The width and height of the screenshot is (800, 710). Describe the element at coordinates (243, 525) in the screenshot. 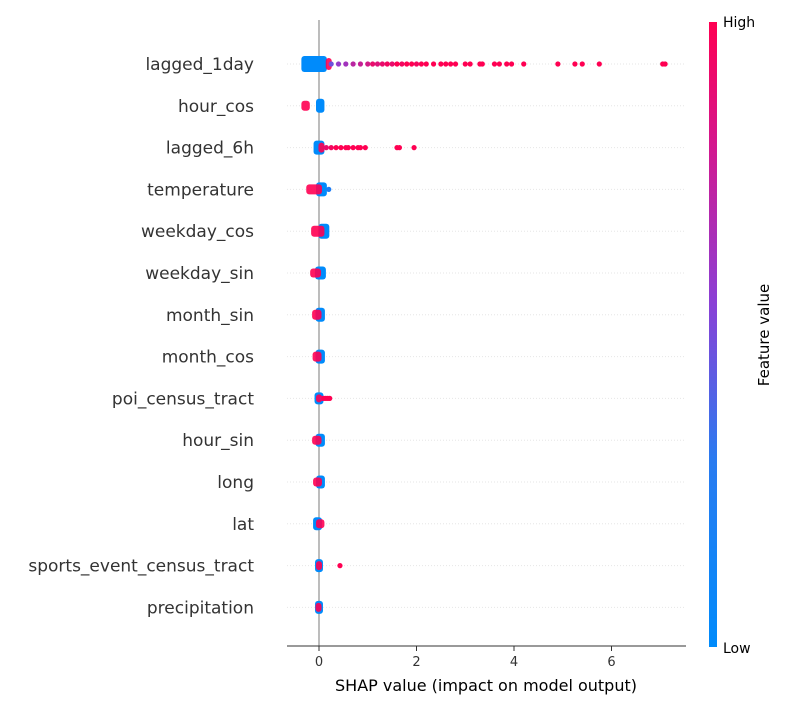

I see `feature-label: lat` at that location.